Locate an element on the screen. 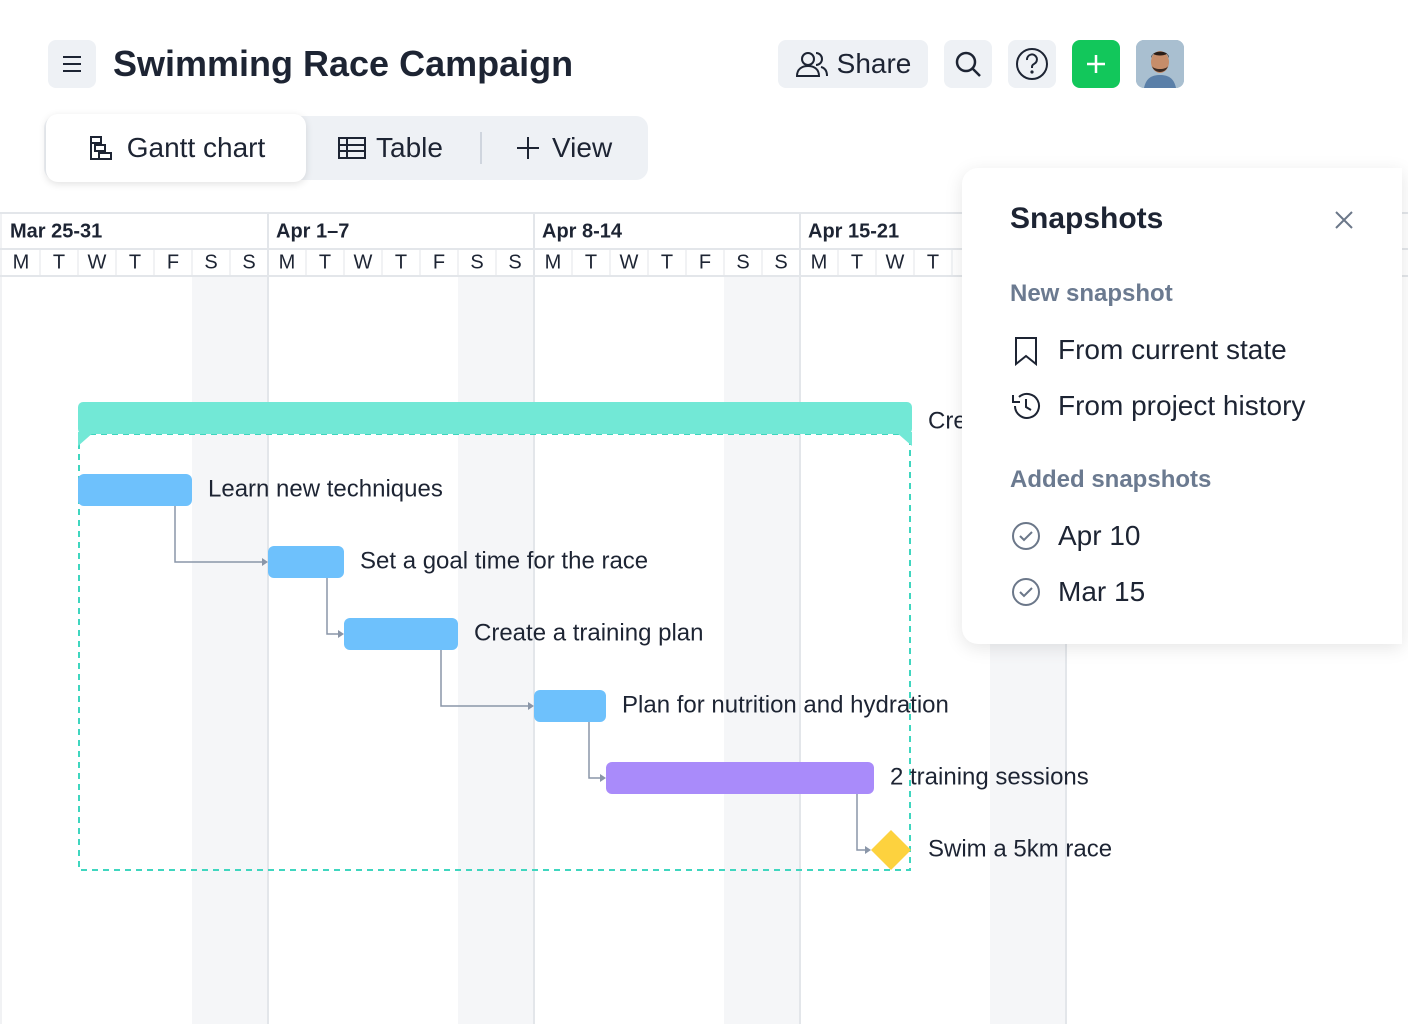  add-button is located at coordinates (1096, 64).